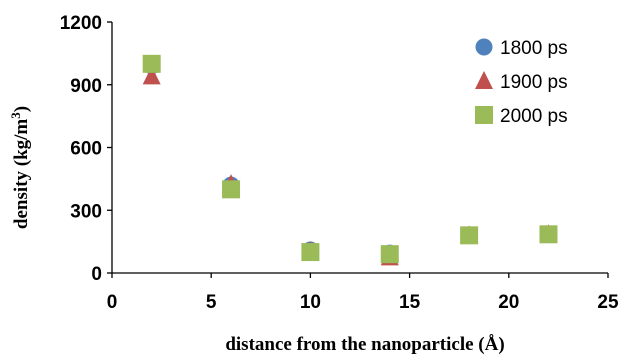 This screenshot has height=360, width=637. What do you see at coordinates (151, 75) in the screenshot?
I see `data-point-triangle` at bounding box center [151, 75].